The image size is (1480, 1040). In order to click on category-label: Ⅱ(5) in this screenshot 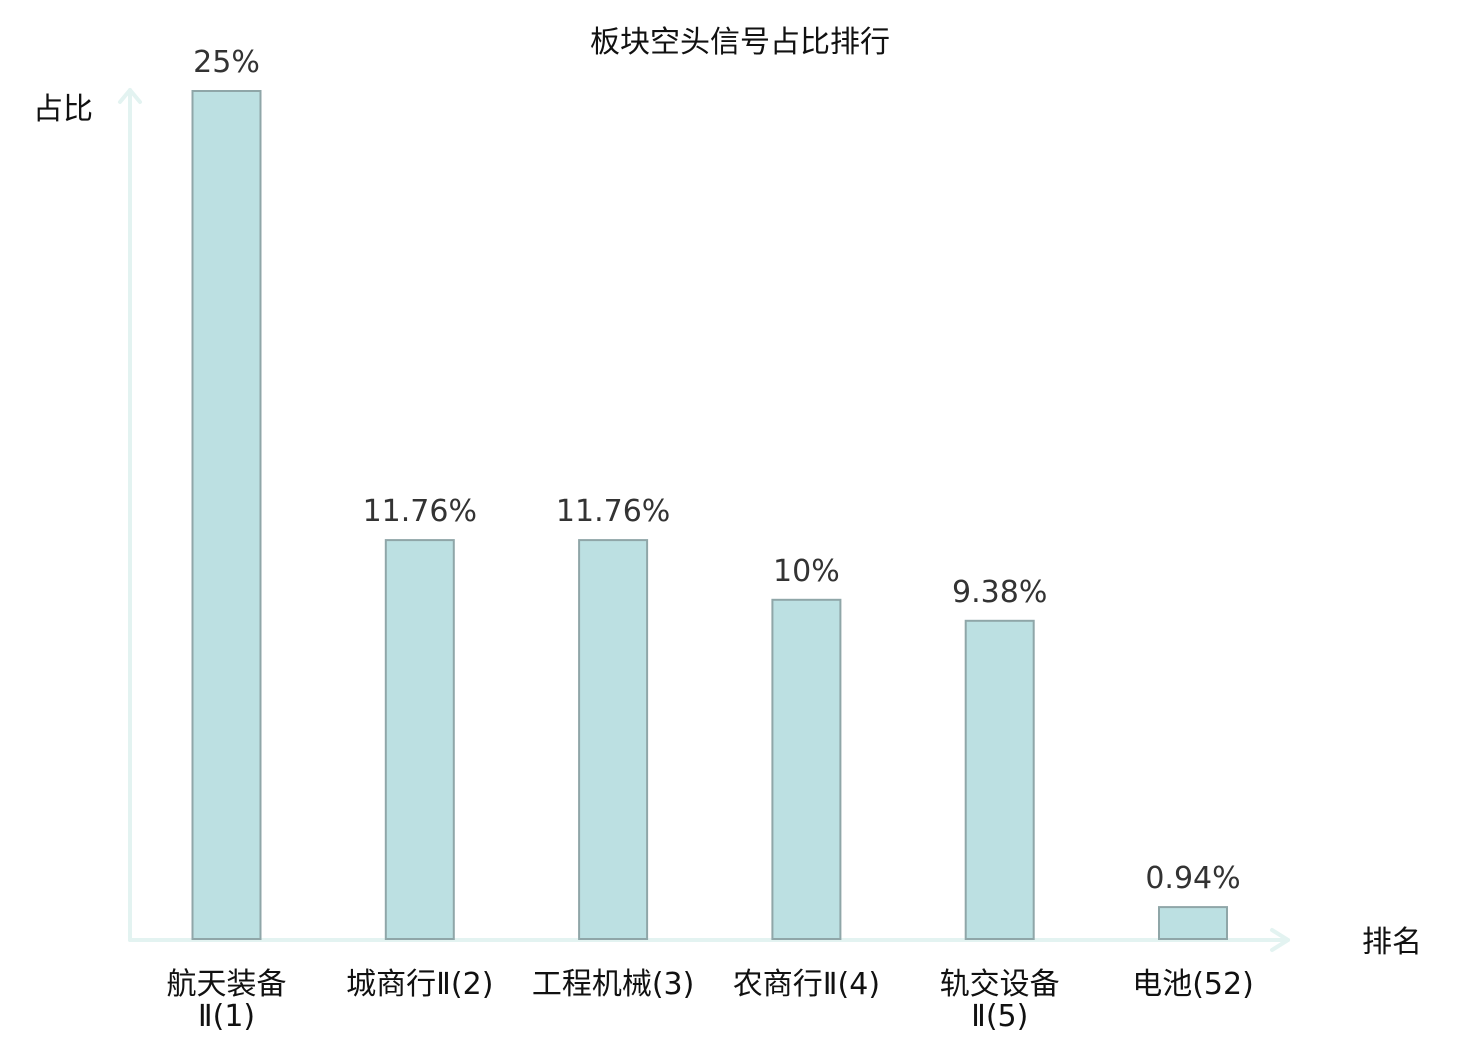, I will do `click(999, 1016)`.